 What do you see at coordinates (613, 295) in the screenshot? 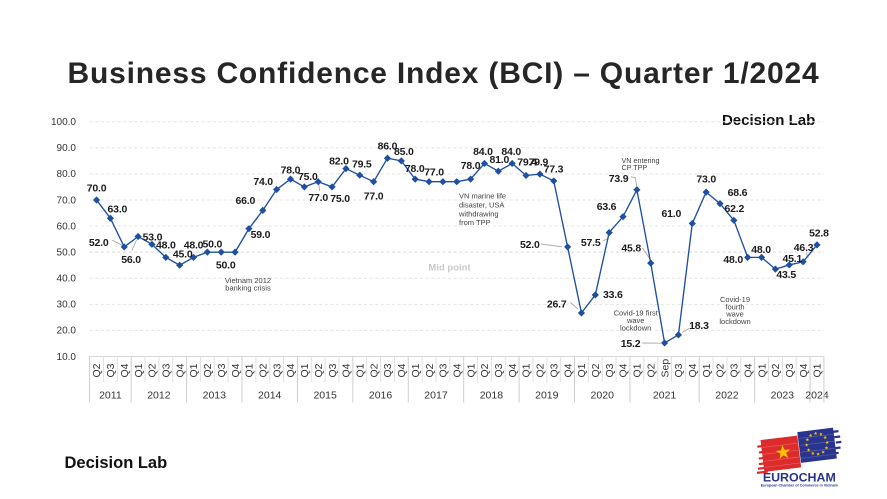
I see `svg-text: 33.6` at bounding box center [613, 295].